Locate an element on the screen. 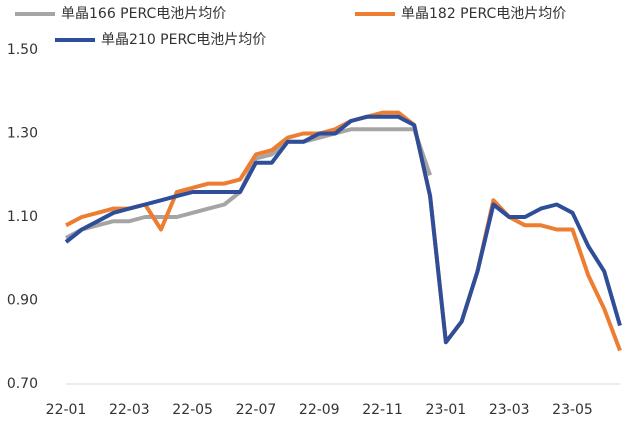 This screenshot has height=425, width=623. y-tick-label: 1.50 is located at coordinates (22, 50).